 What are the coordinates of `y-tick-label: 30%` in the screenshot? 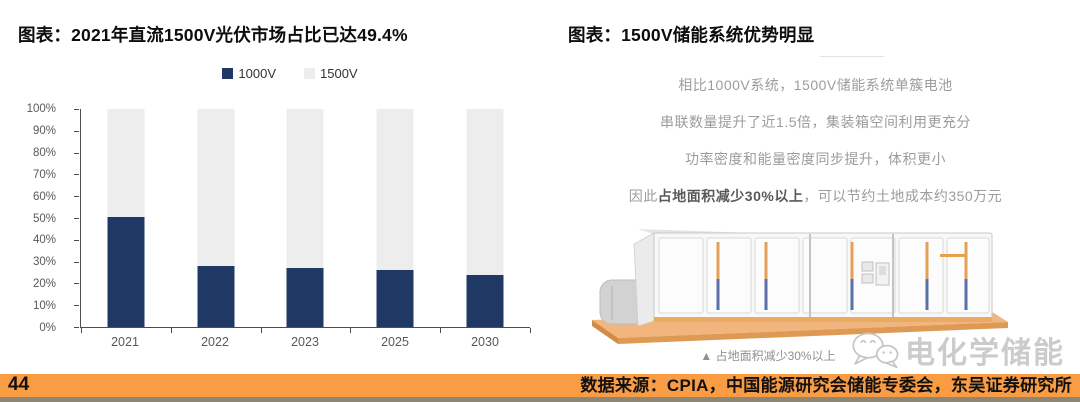 It's located at (44, 262).